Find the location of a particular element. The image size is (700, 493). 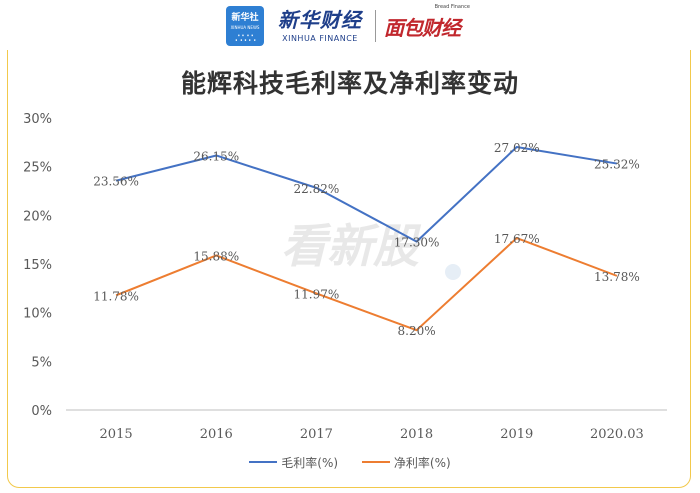

data-label: 17.67% is located at coordinates (517, 239).